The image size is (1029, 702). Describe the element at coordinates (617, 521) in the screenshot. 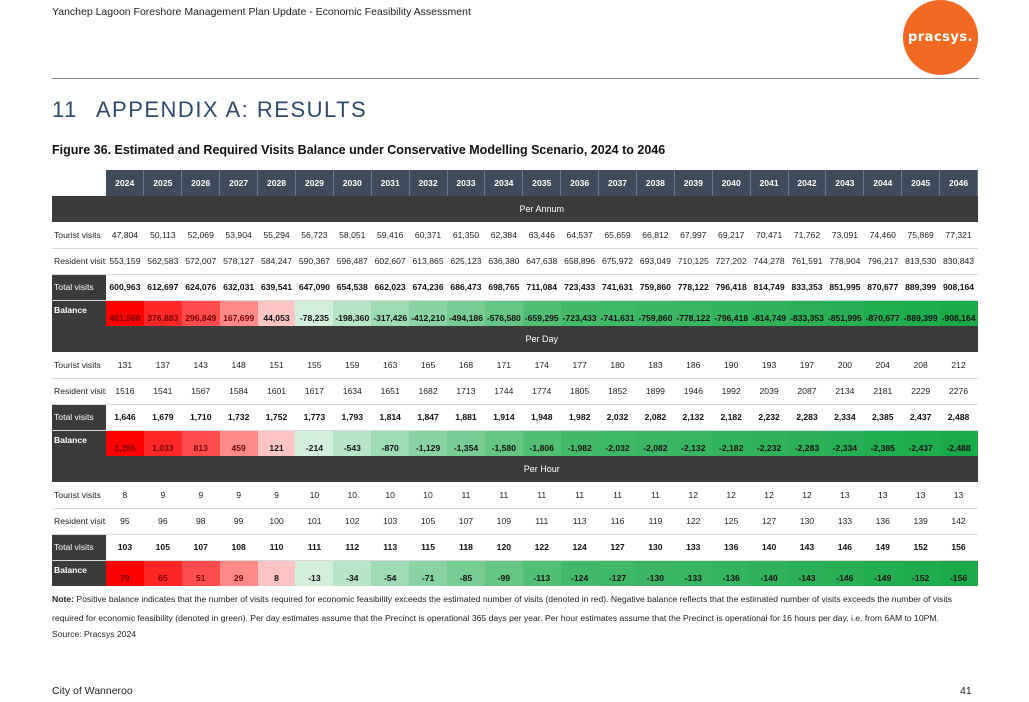

I see `resident-cell: 116` at that location.